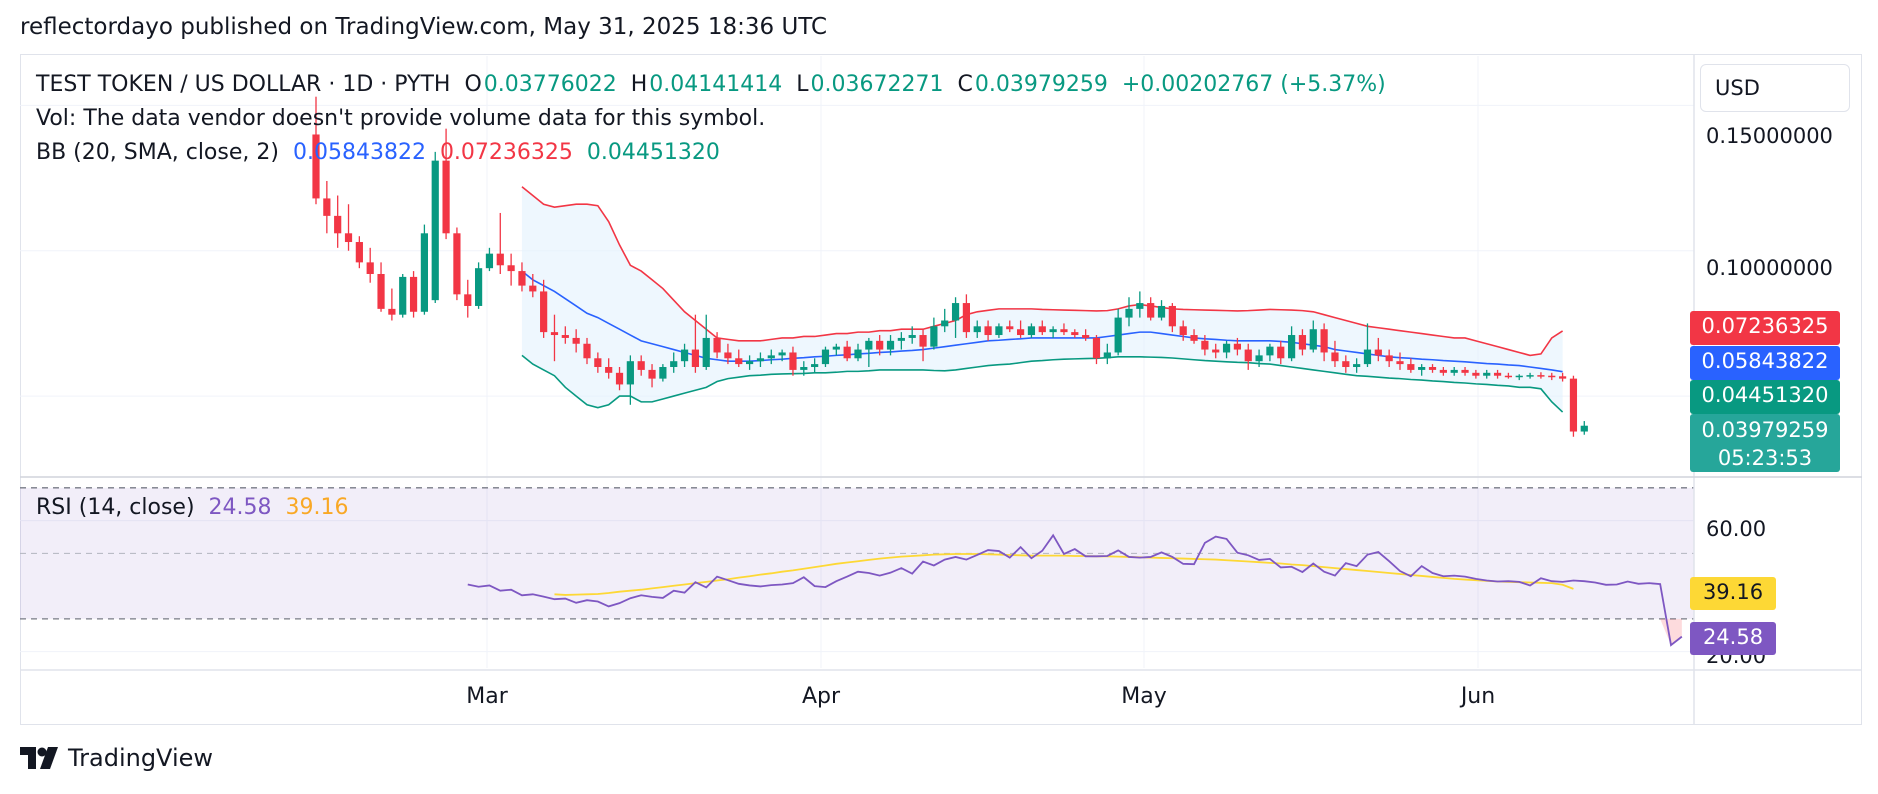 The image size is (1878, 794). Describe the element at coordinates (1253, 84) in the screenshot. I see `change-value: +0.00202767 (+5.37%)` at that location.